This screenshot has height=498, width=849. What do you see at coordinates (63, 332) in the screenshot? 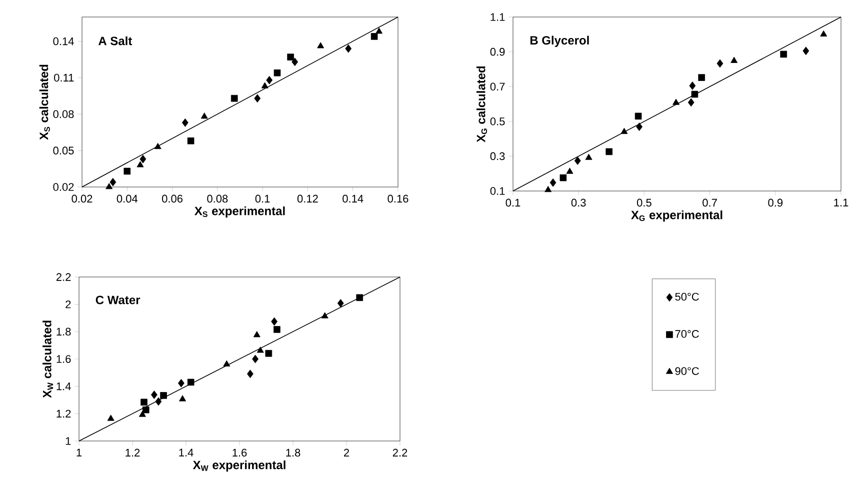
I see `y-tick-label: 1.8` at bounding box center [63, 332].